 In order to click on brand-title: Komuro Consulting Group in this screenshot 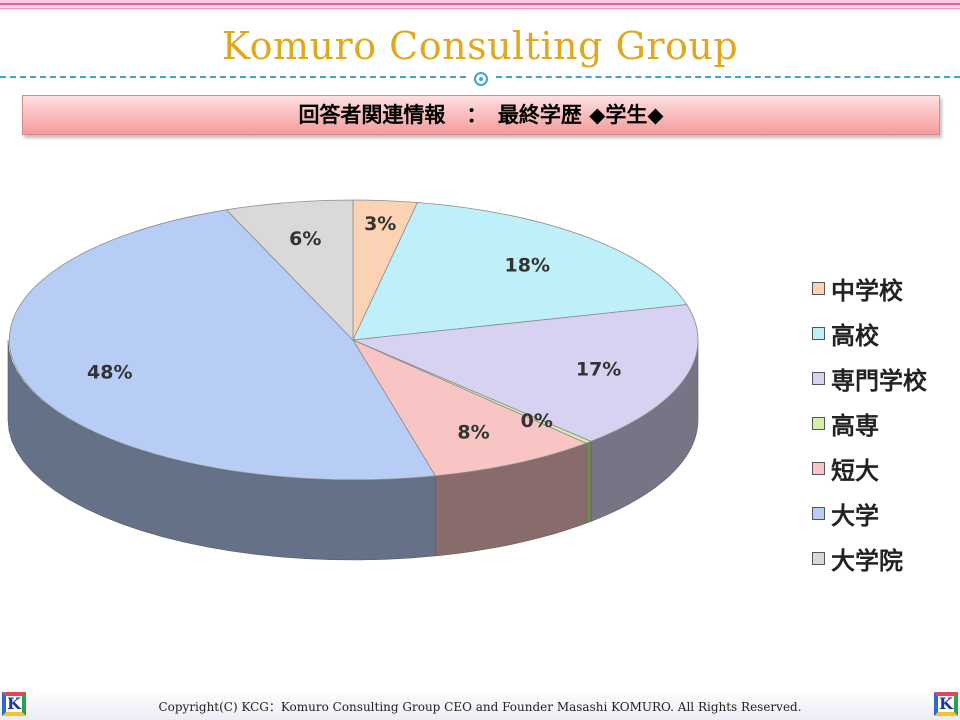, I will do `click(480, 46)`.